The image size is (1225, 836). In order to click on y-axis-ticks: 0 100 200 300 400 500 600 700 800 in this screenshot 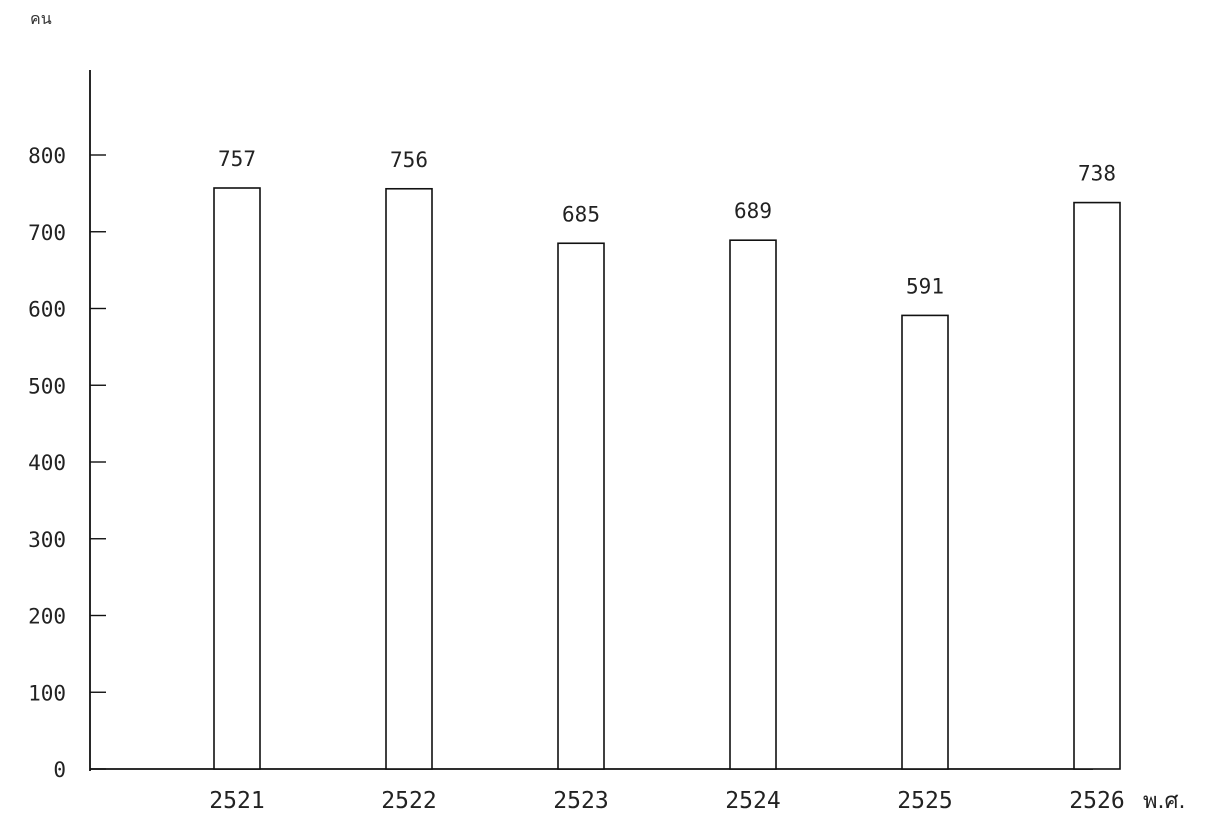, I will do `click(67, 463)`.